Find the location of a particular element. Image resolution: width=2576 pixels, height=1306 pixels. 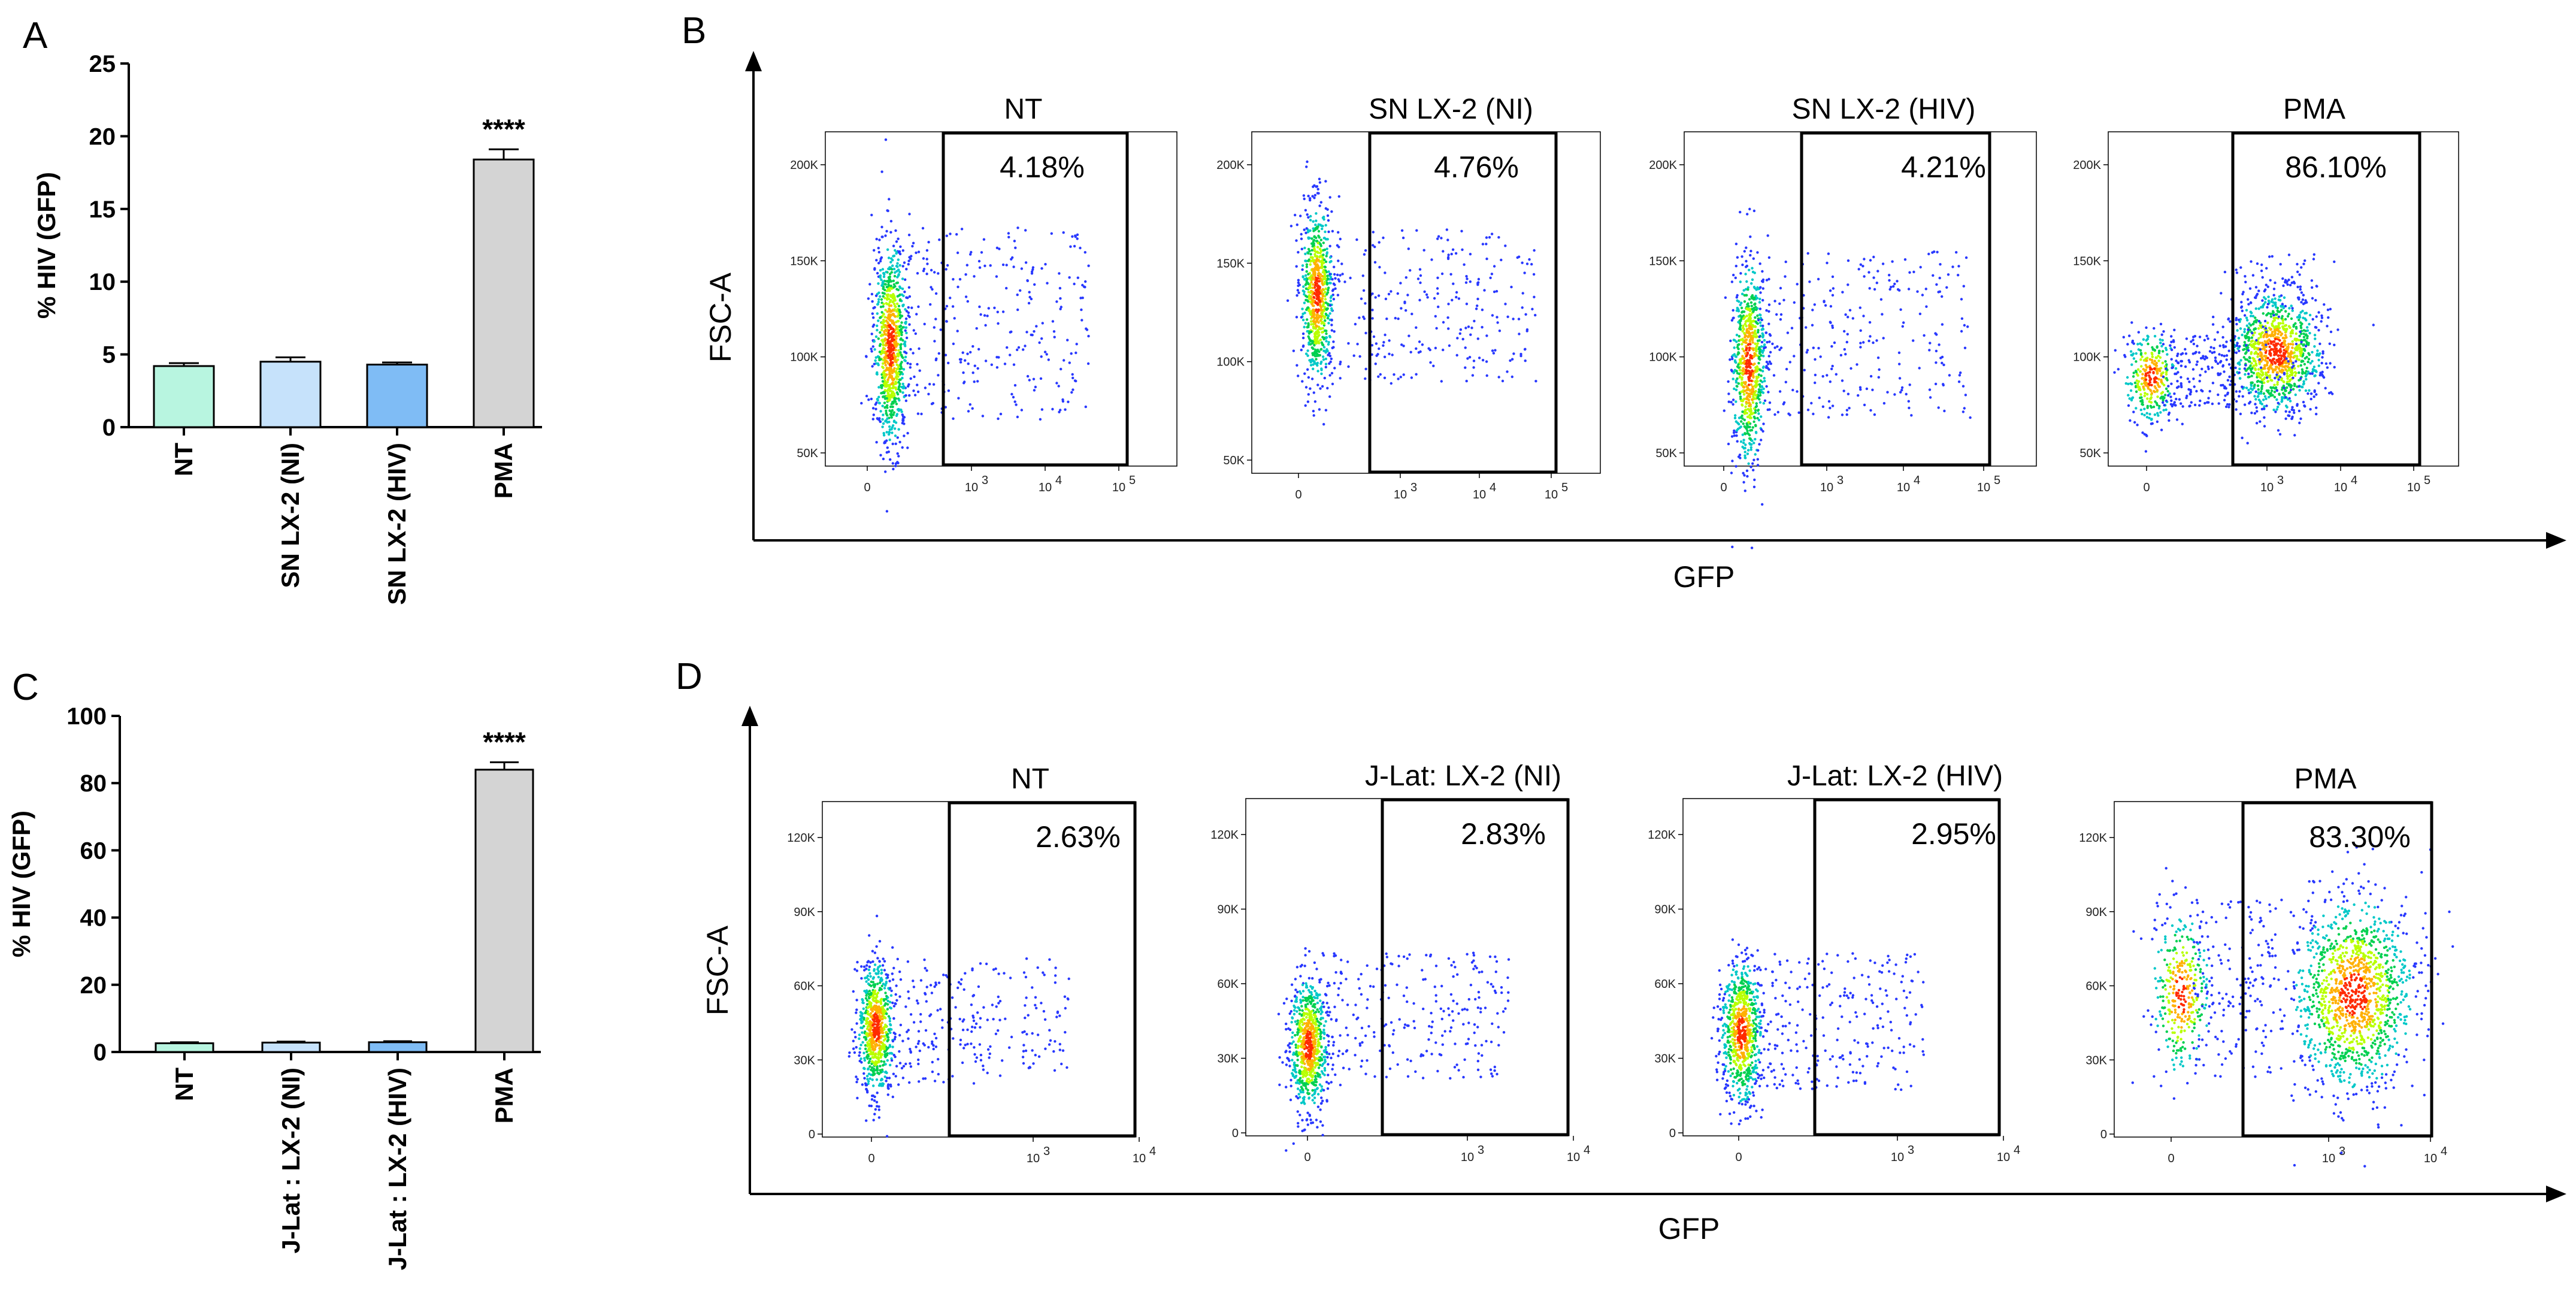

x-tick-exponent: 4 is located at coordinates (1058, 480).